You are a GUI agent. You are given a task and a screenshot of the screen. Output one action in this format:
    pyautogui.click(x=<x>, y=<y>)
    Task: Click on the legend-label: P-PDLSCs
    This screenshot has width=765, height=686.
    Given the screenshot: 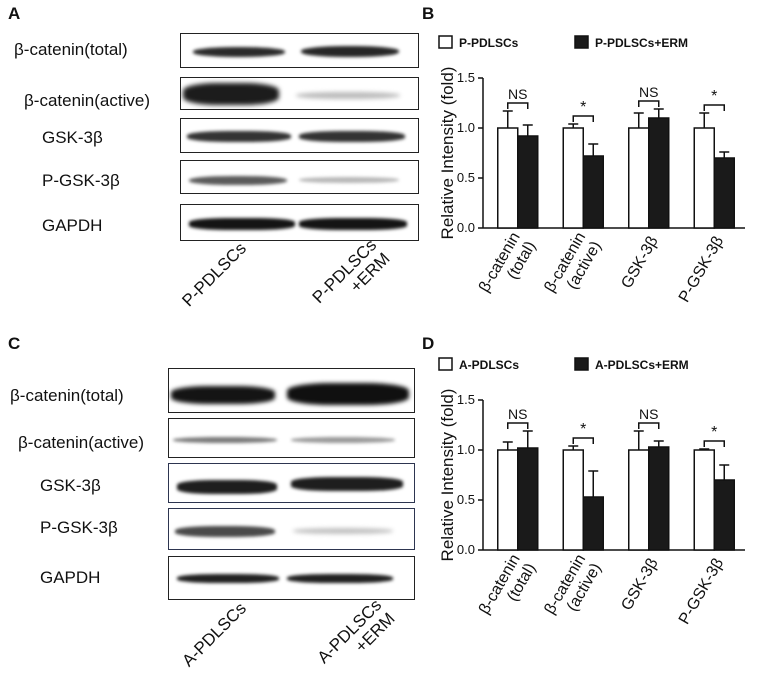 What is the action you would take?
    pyautogui.click(x=489, y=43)
    